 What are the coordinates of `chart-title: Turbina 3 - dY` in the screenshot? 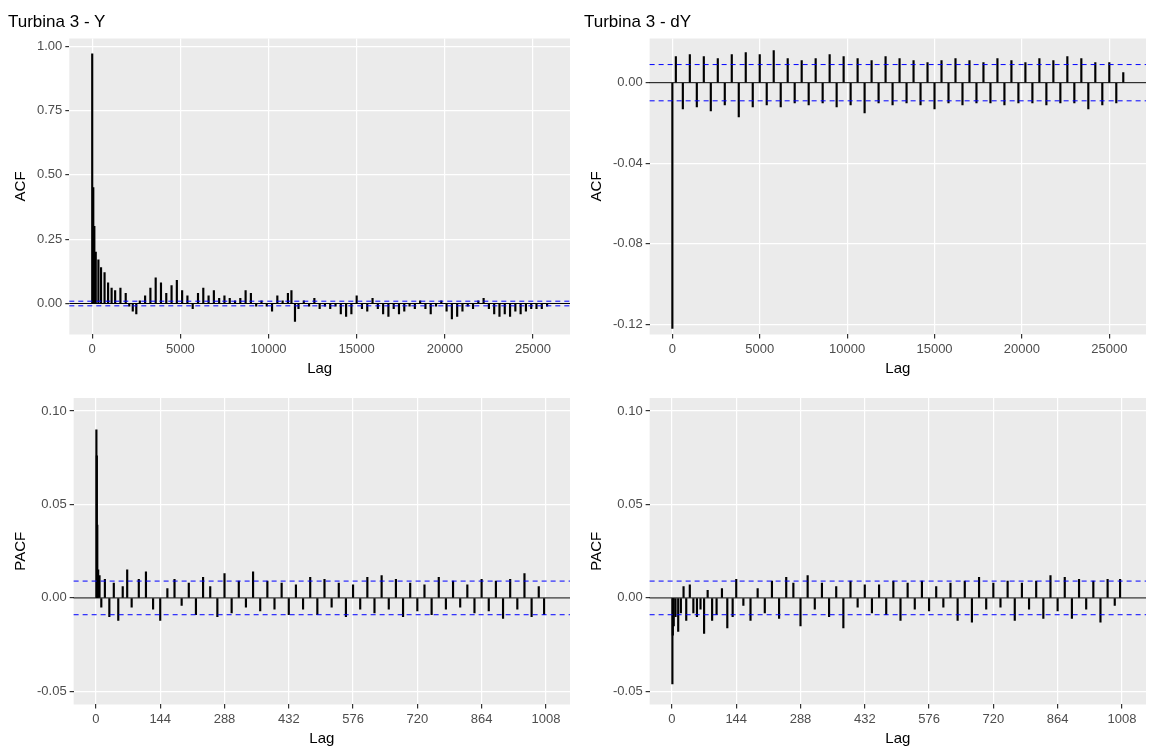 It's located at (638, 21).